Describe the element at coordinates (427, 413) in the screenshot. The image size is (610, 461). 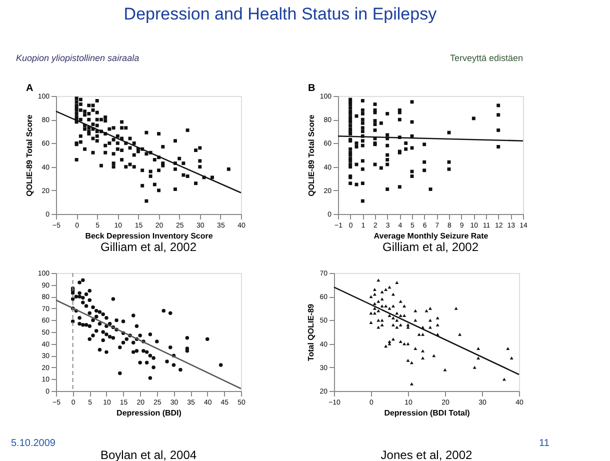
I see `x-axis-title: Depression (BDI Total)` at that location.